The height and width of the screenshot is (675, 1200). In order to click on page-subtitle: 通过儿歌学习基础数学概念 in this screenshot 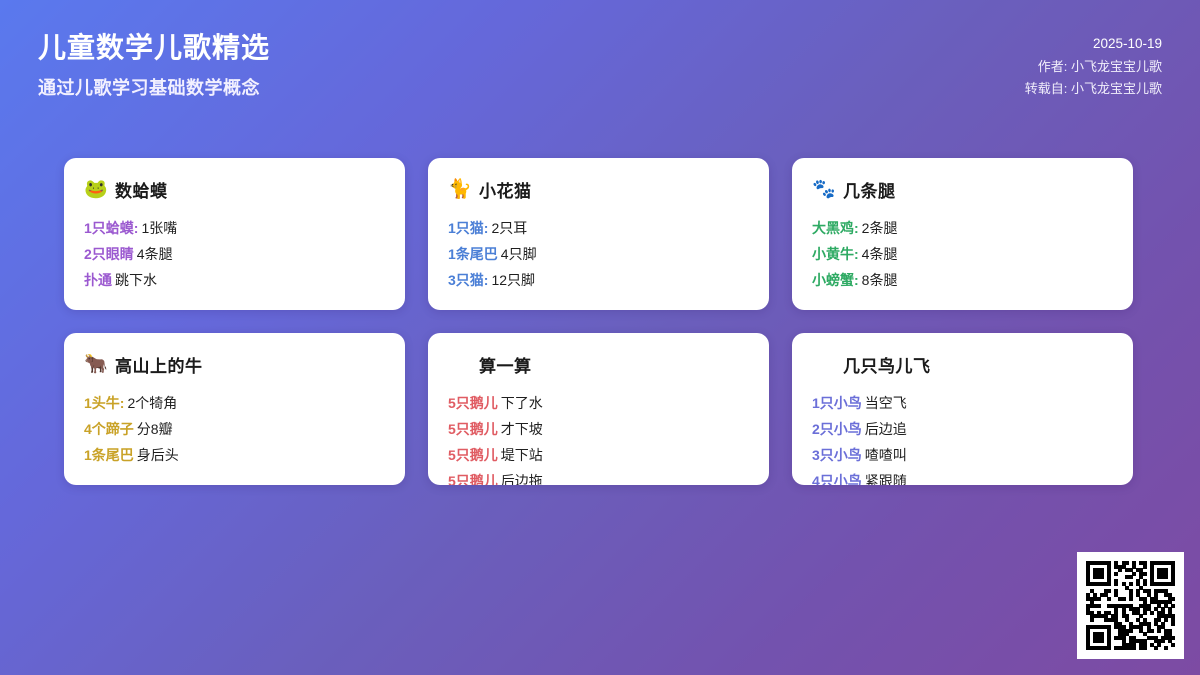, I will do `click(149, 88)`.